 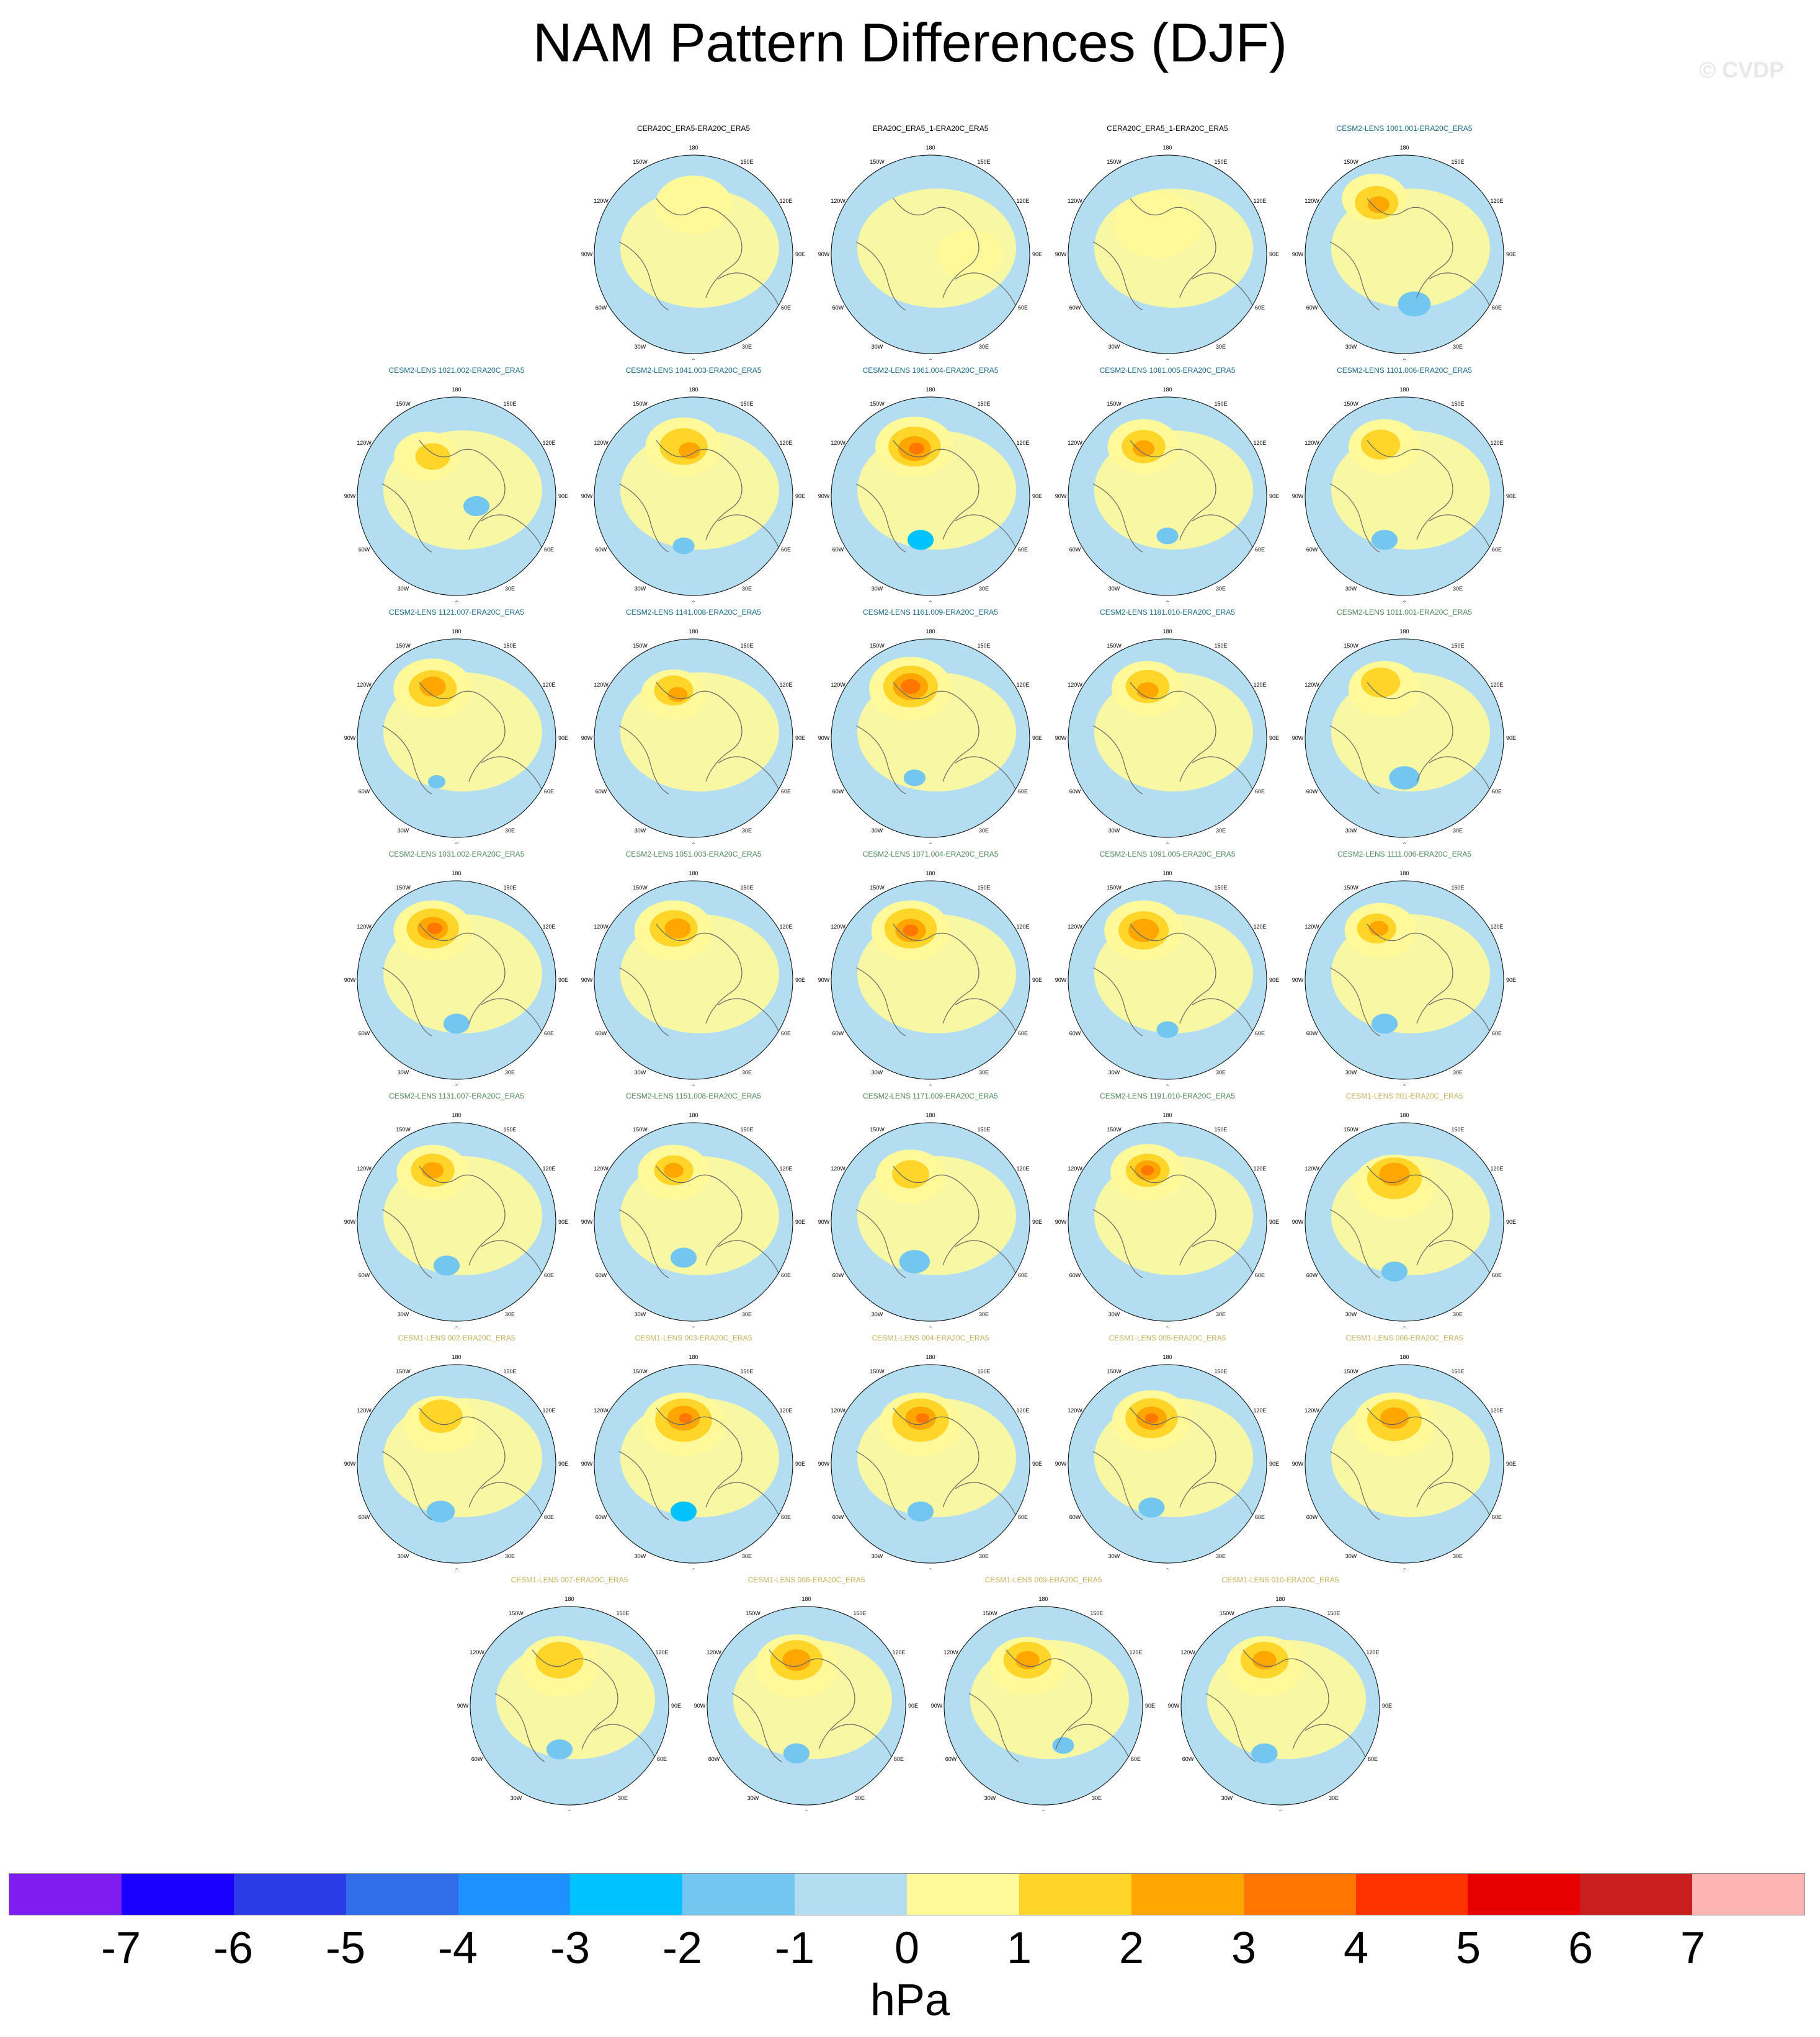 What do you see at coordinates (548, 1410) in the screenshot?
I see `longitude-label: 120E` at bounding box center [548, 1410].